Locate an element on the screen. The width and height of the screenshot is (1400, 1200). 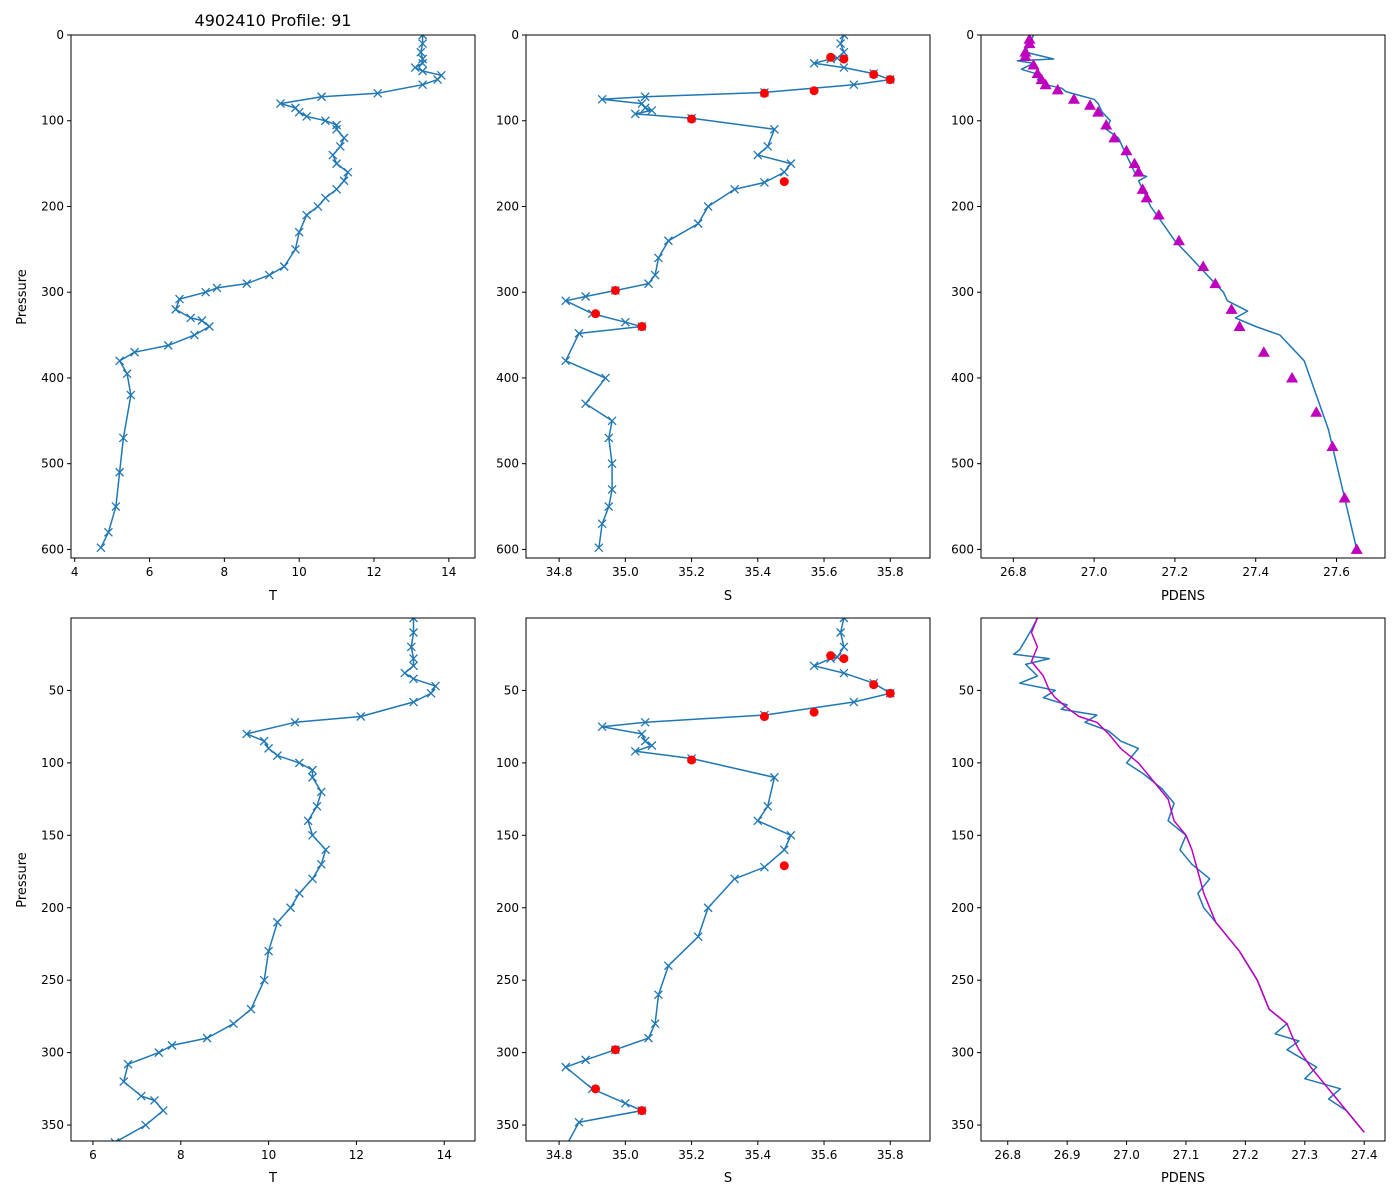
x-tick-label: 26.9 is located at coordinates (1067, 1155).